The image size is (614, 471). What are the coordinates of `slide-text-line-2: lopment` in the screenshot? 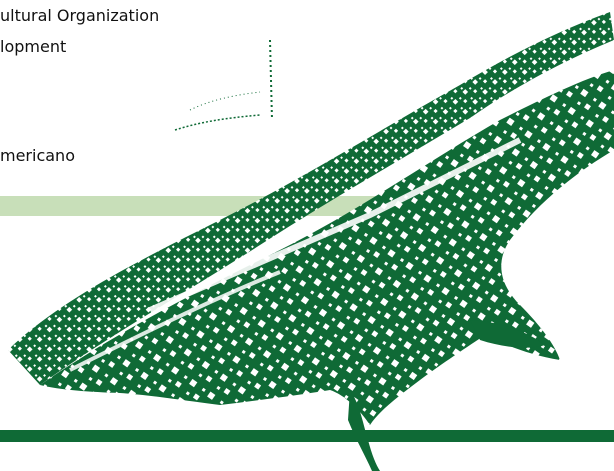 It's located at (33, 46).